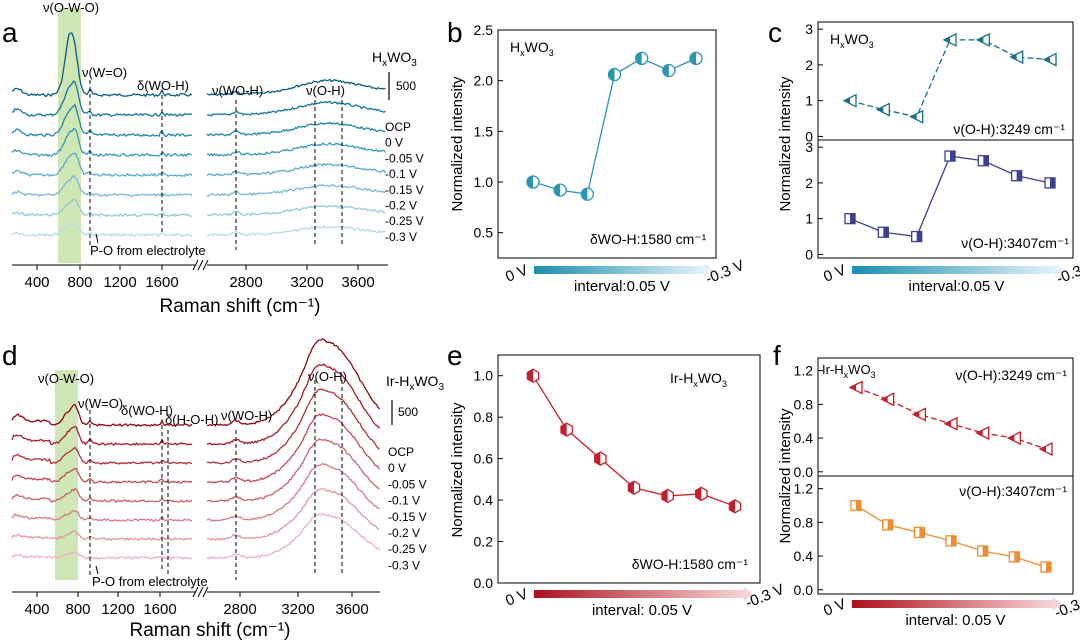 Image resolution: width=1080 pixels, height=641 pixels. What do you see at coordinates (619, 270) in the screenshot?
I see `potential-arrow-b` at bounding box center [619, 270].